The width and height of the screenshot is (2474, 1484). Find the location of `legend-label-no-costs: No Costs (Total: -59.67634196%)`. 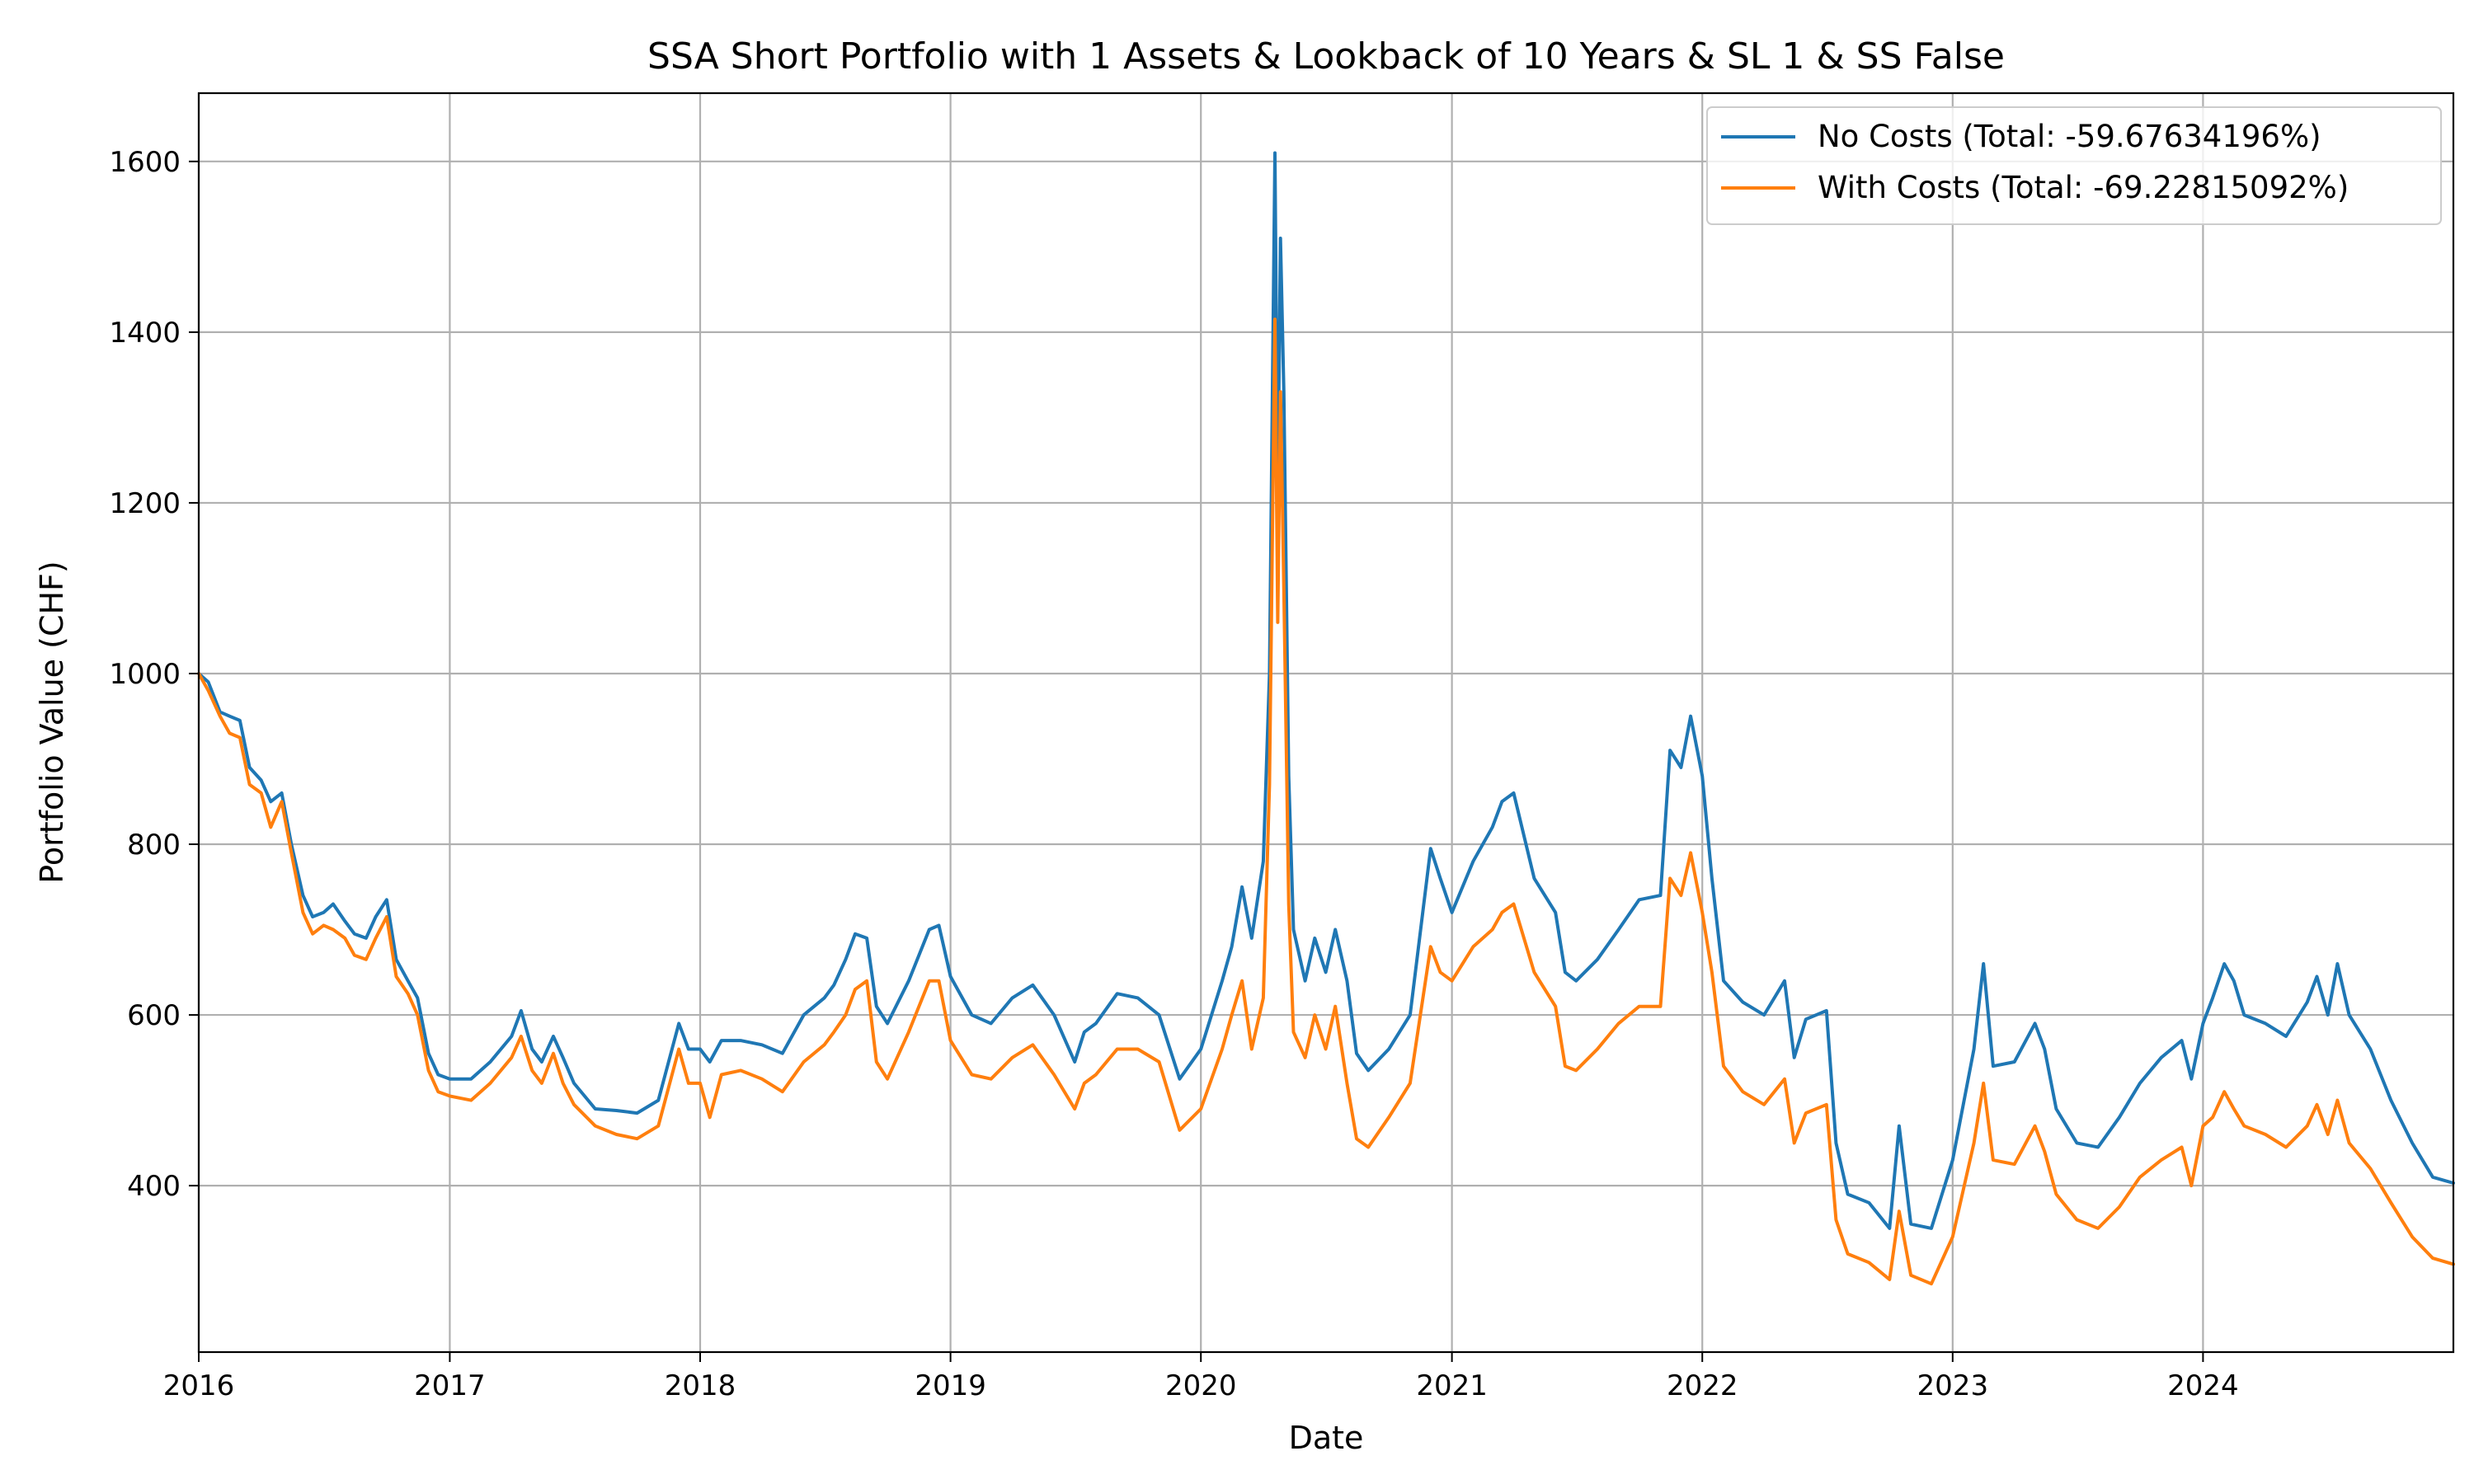

legend-label-no-costs: No Costs (Total: -59.67634196%) is located at coordinates (2069, 136).